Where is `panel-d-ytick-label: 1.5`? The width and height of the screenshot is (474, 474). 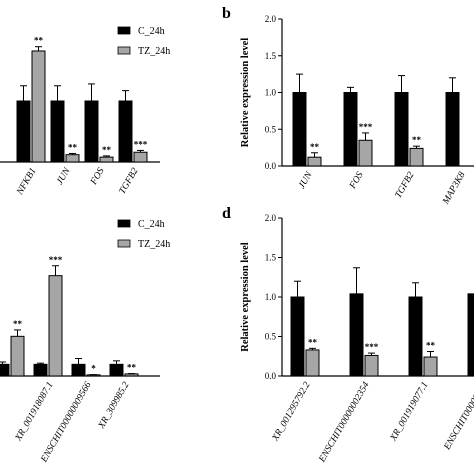
panel-d-ytick-label: 1.5 is located at coordinates (271, 258).